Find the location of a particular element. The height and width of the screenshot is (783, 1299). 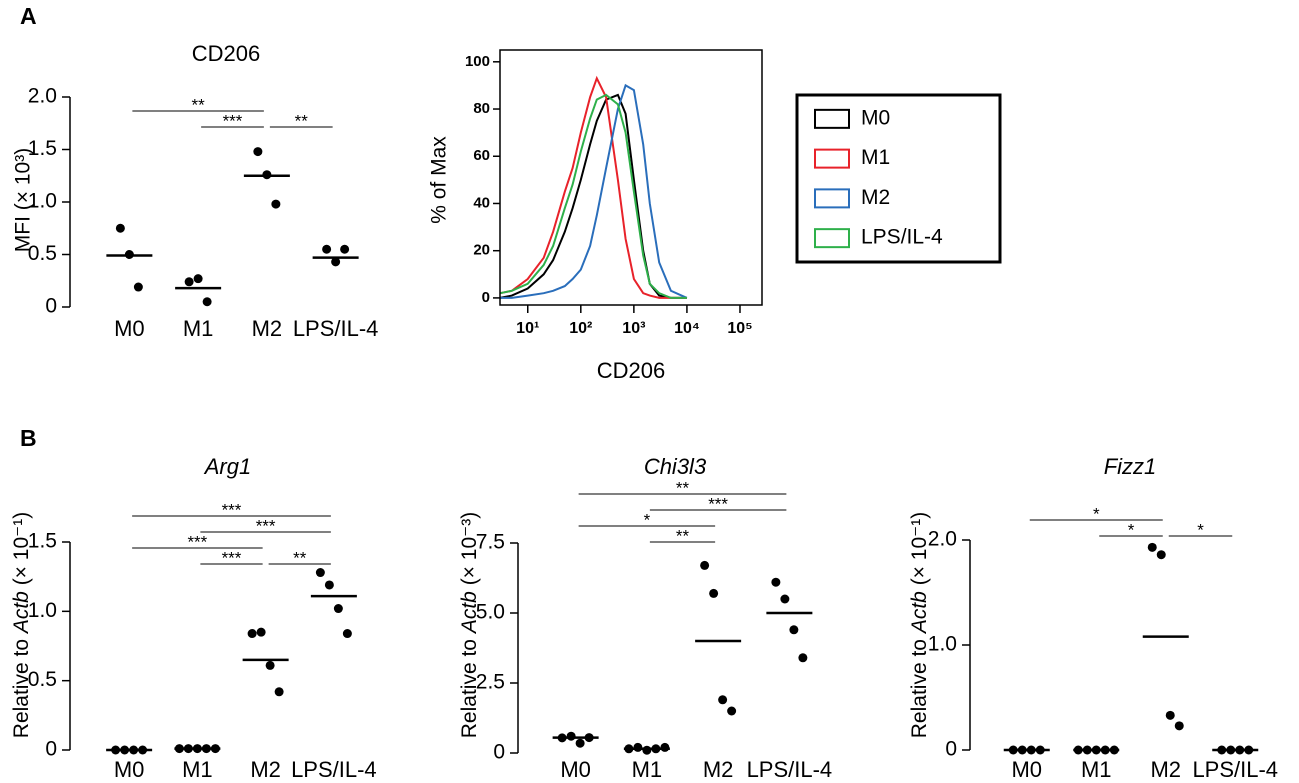

y-tick-label: 80 is located at coordinates (481, 108).